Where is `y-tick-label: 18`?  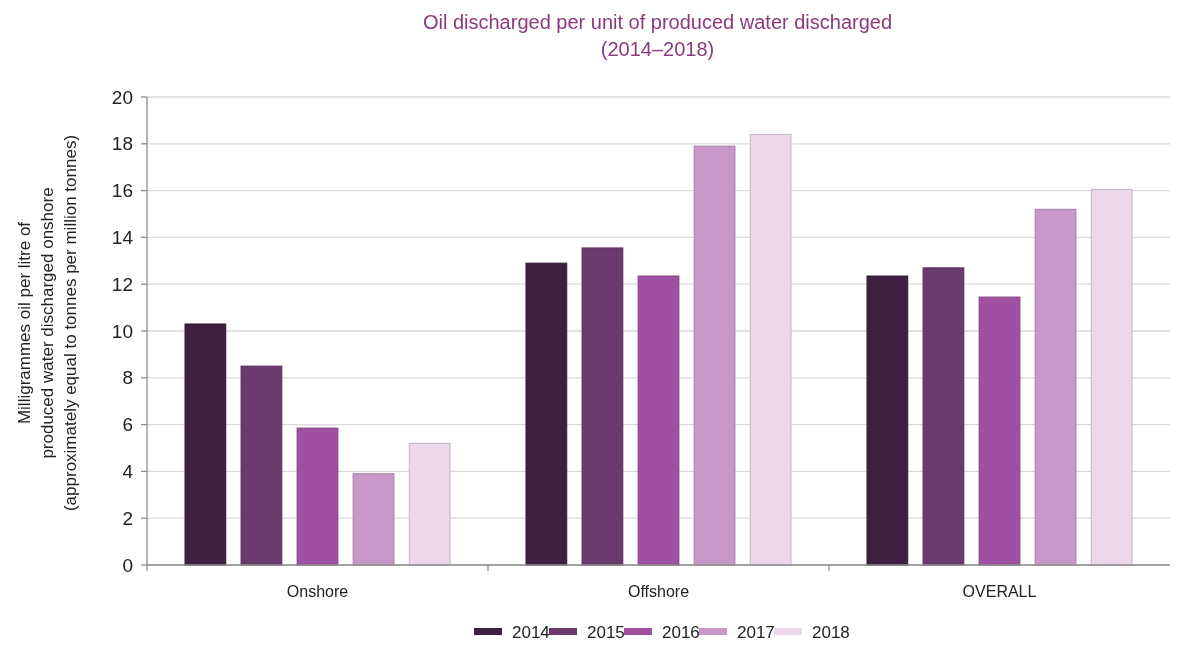 y-tick-label: 18 is located at coordinates (122, 144).